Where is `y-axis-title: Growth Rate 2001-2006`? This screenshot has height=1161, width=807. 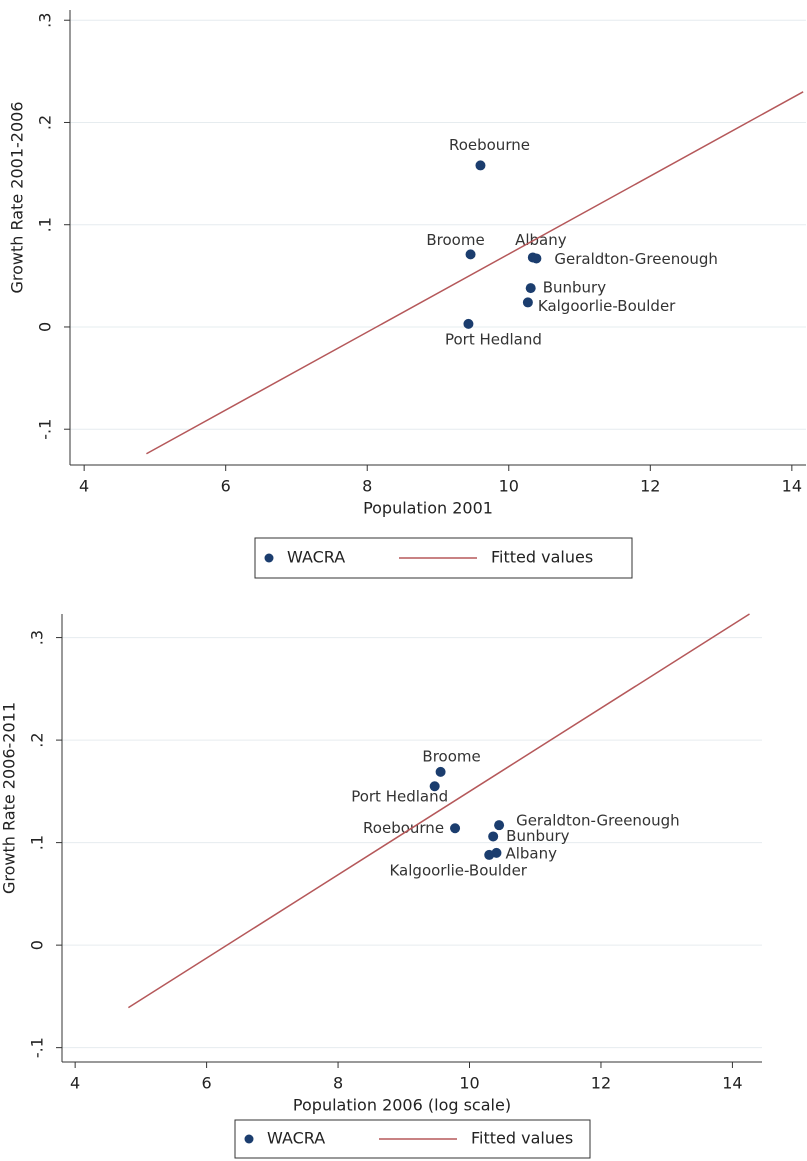
y-axis-title: Growth Rate 2001-2006 is located at coordinates (17, 198).